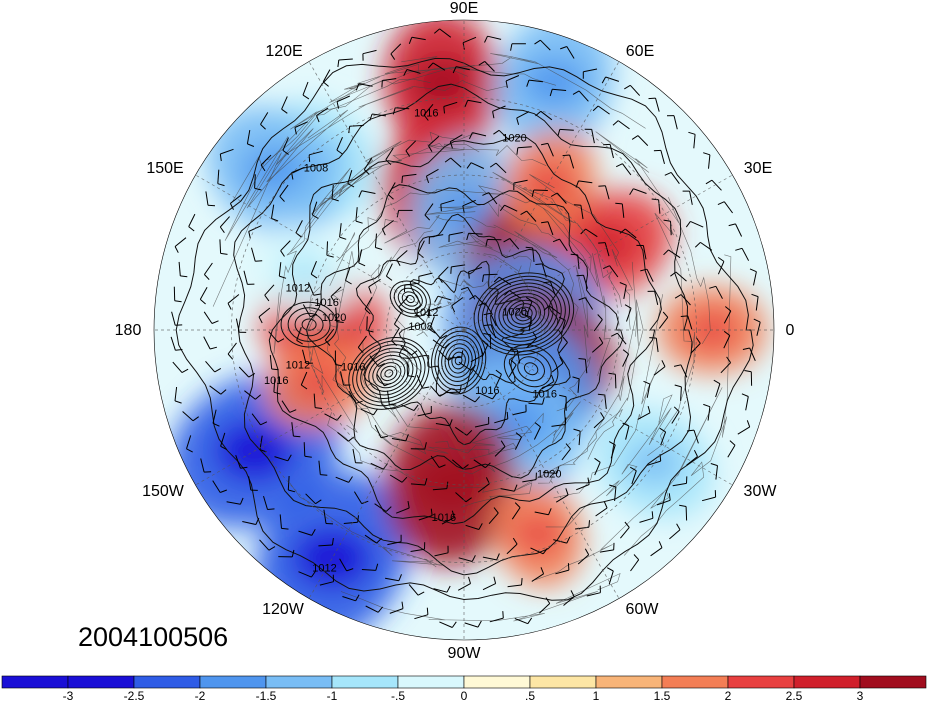  I want to click on meridian-line, so click(330, 252).